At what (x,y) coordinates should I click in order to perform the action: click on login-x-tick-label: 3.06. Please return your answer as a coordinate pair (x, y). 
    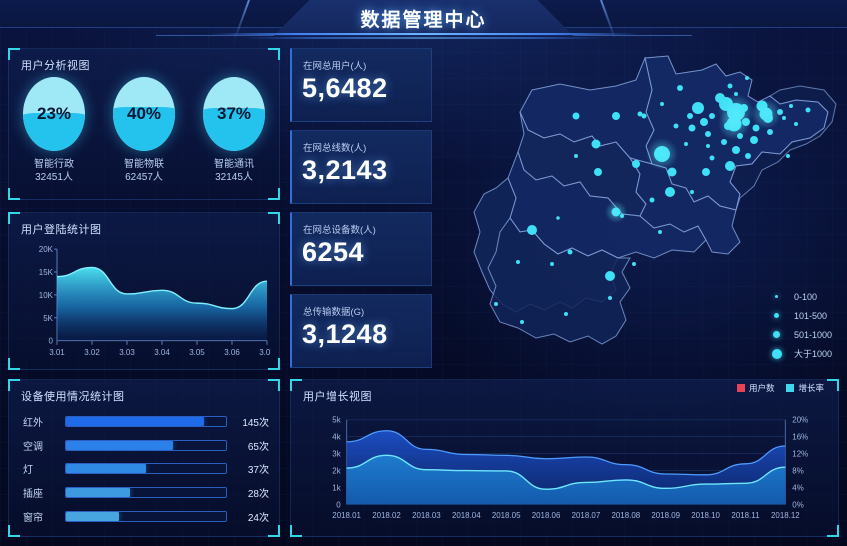
    Looking at the image, I should click on (232, 352).